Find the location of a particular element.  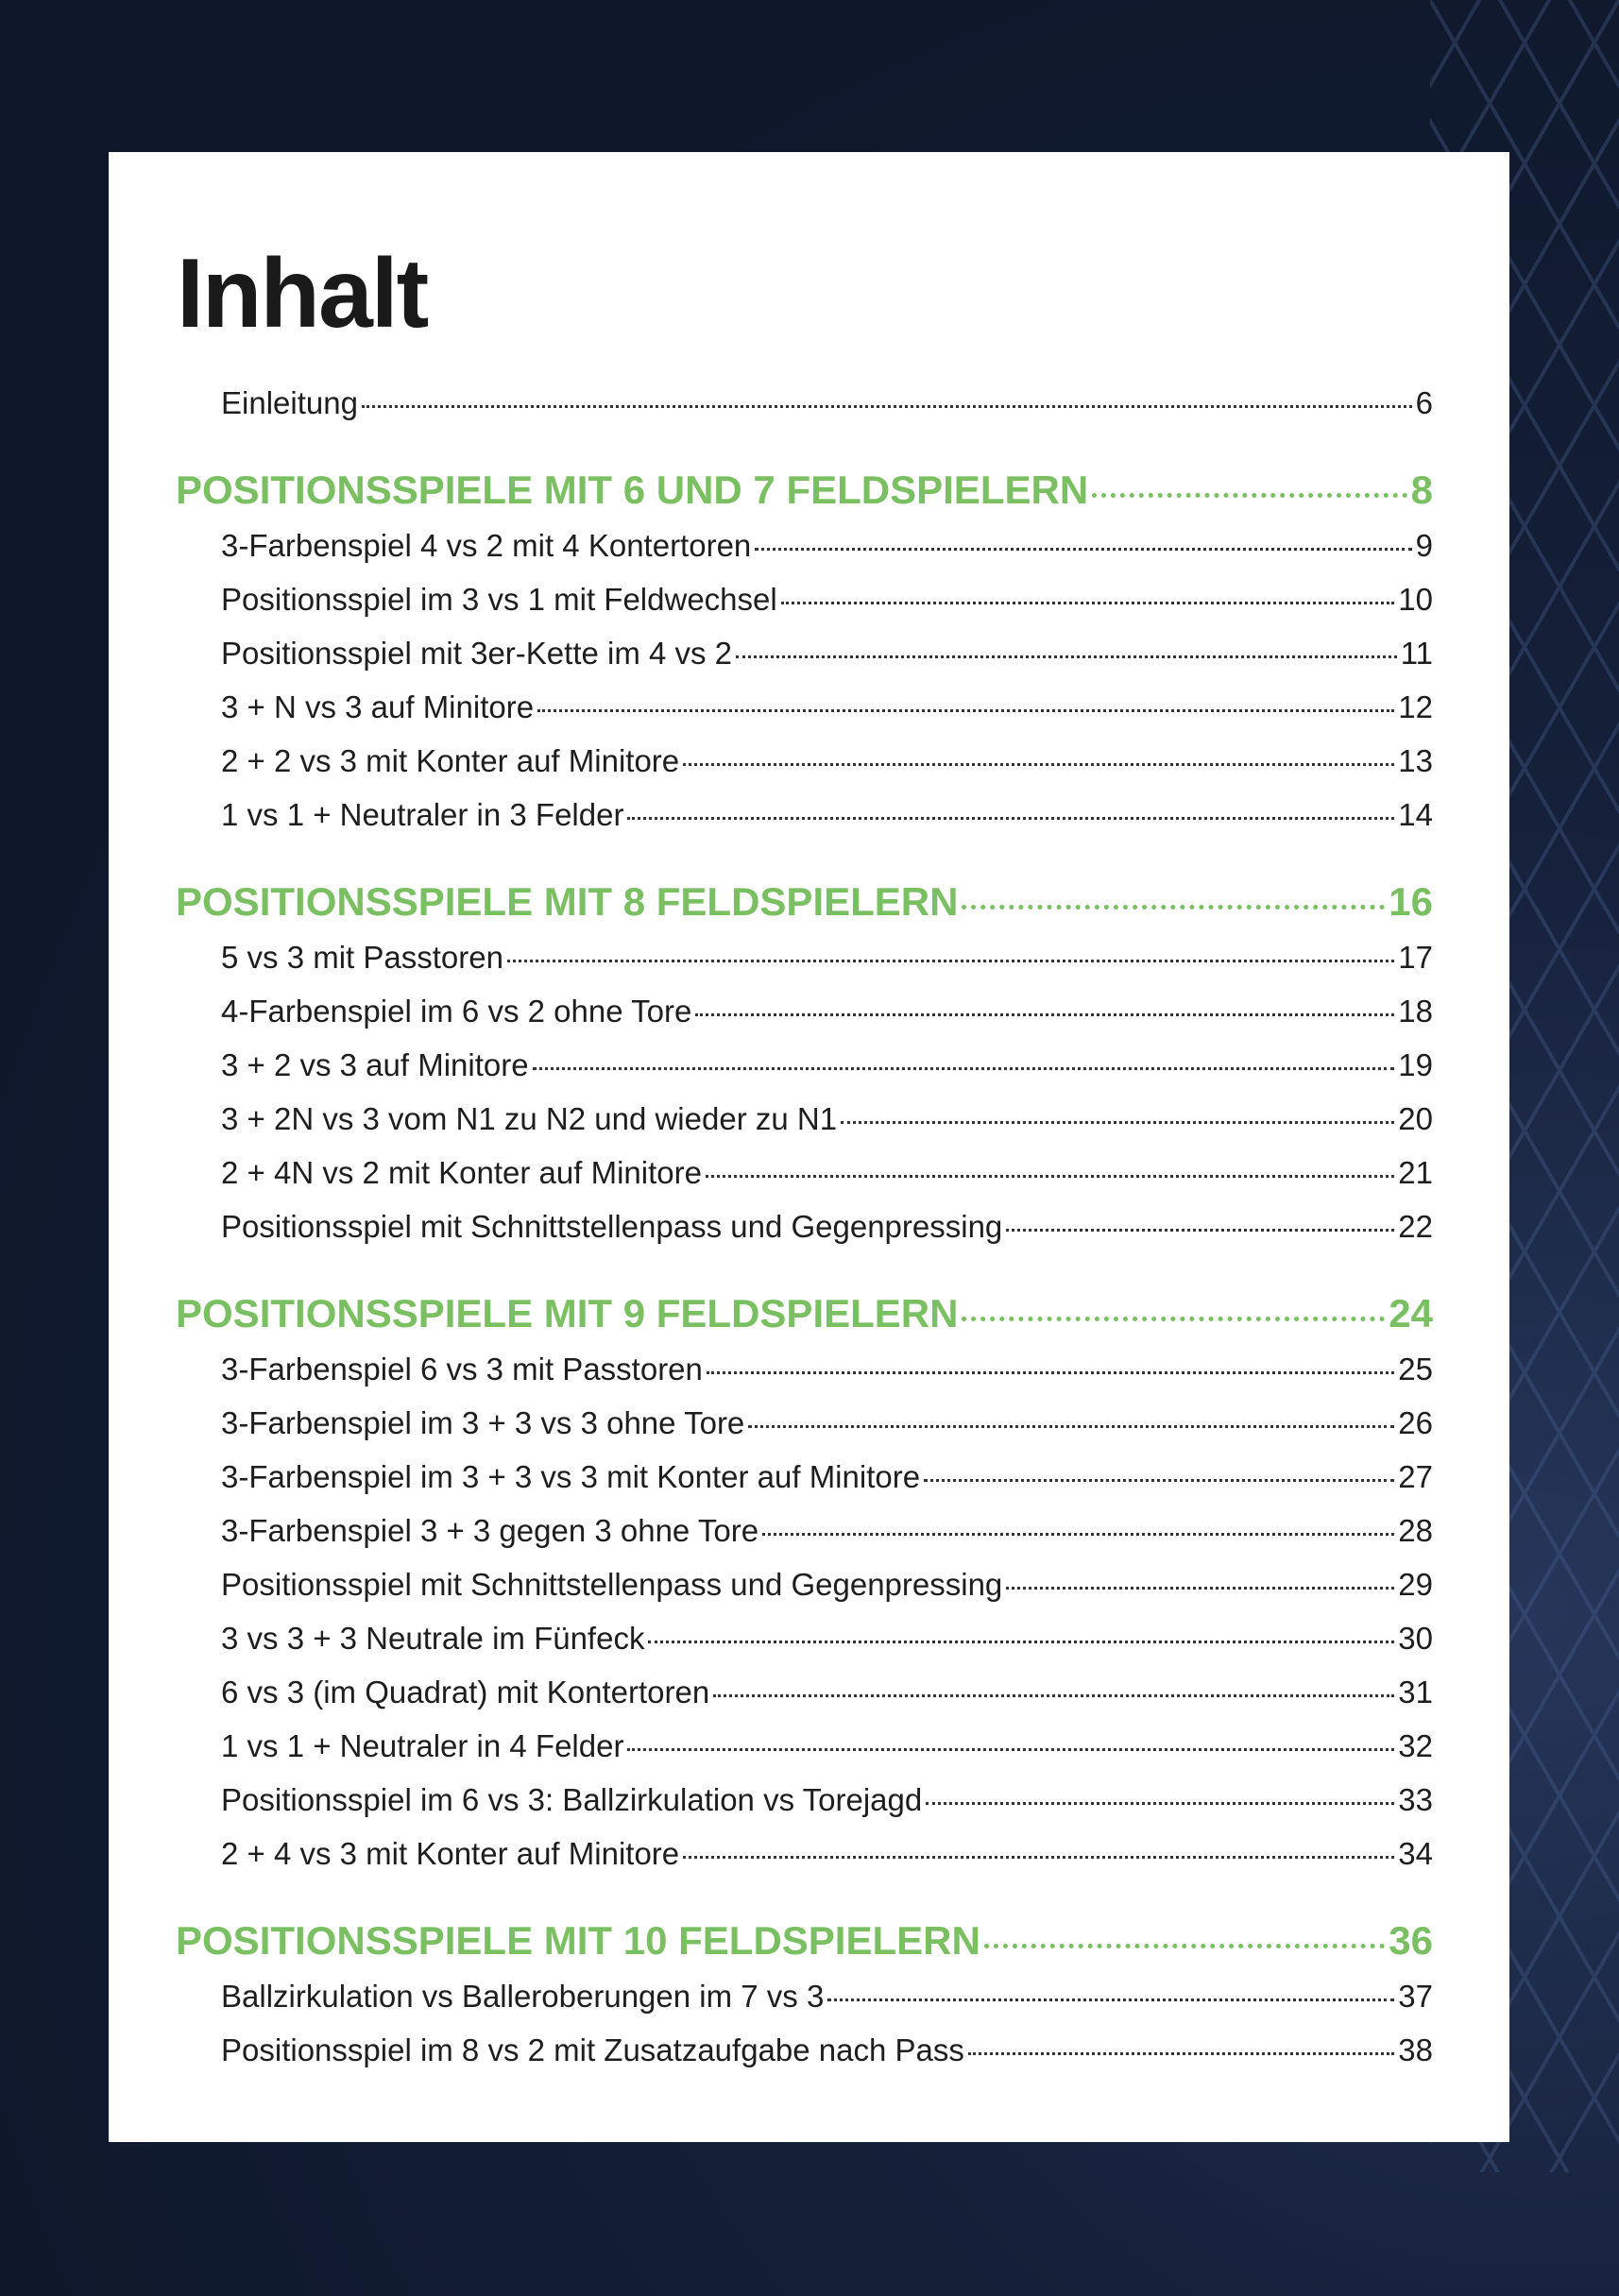

toc-entry-page: 26 is located at coordinates (1416, 1423).